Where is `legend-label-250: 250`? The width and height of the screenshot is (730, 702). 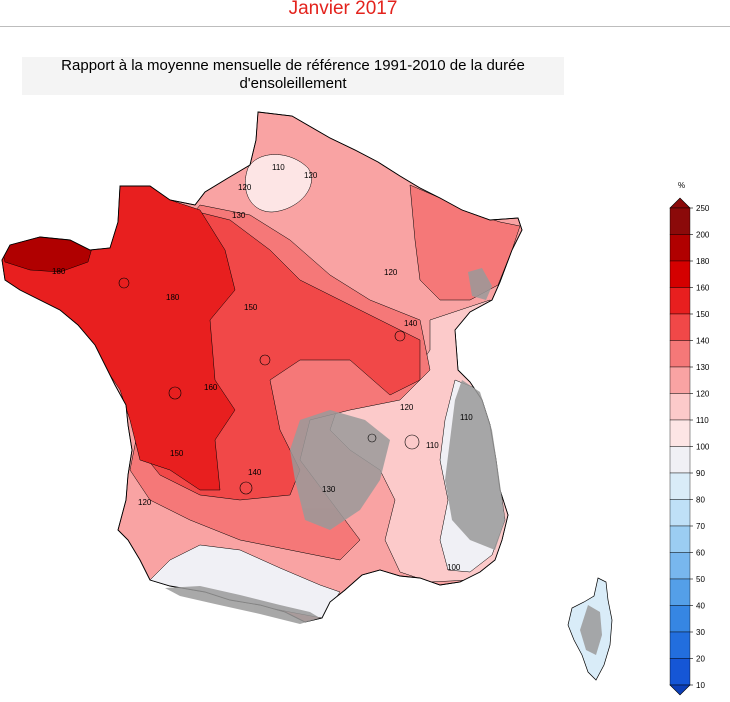 legend-label-250: 250 is located at coordinates (703, 208).